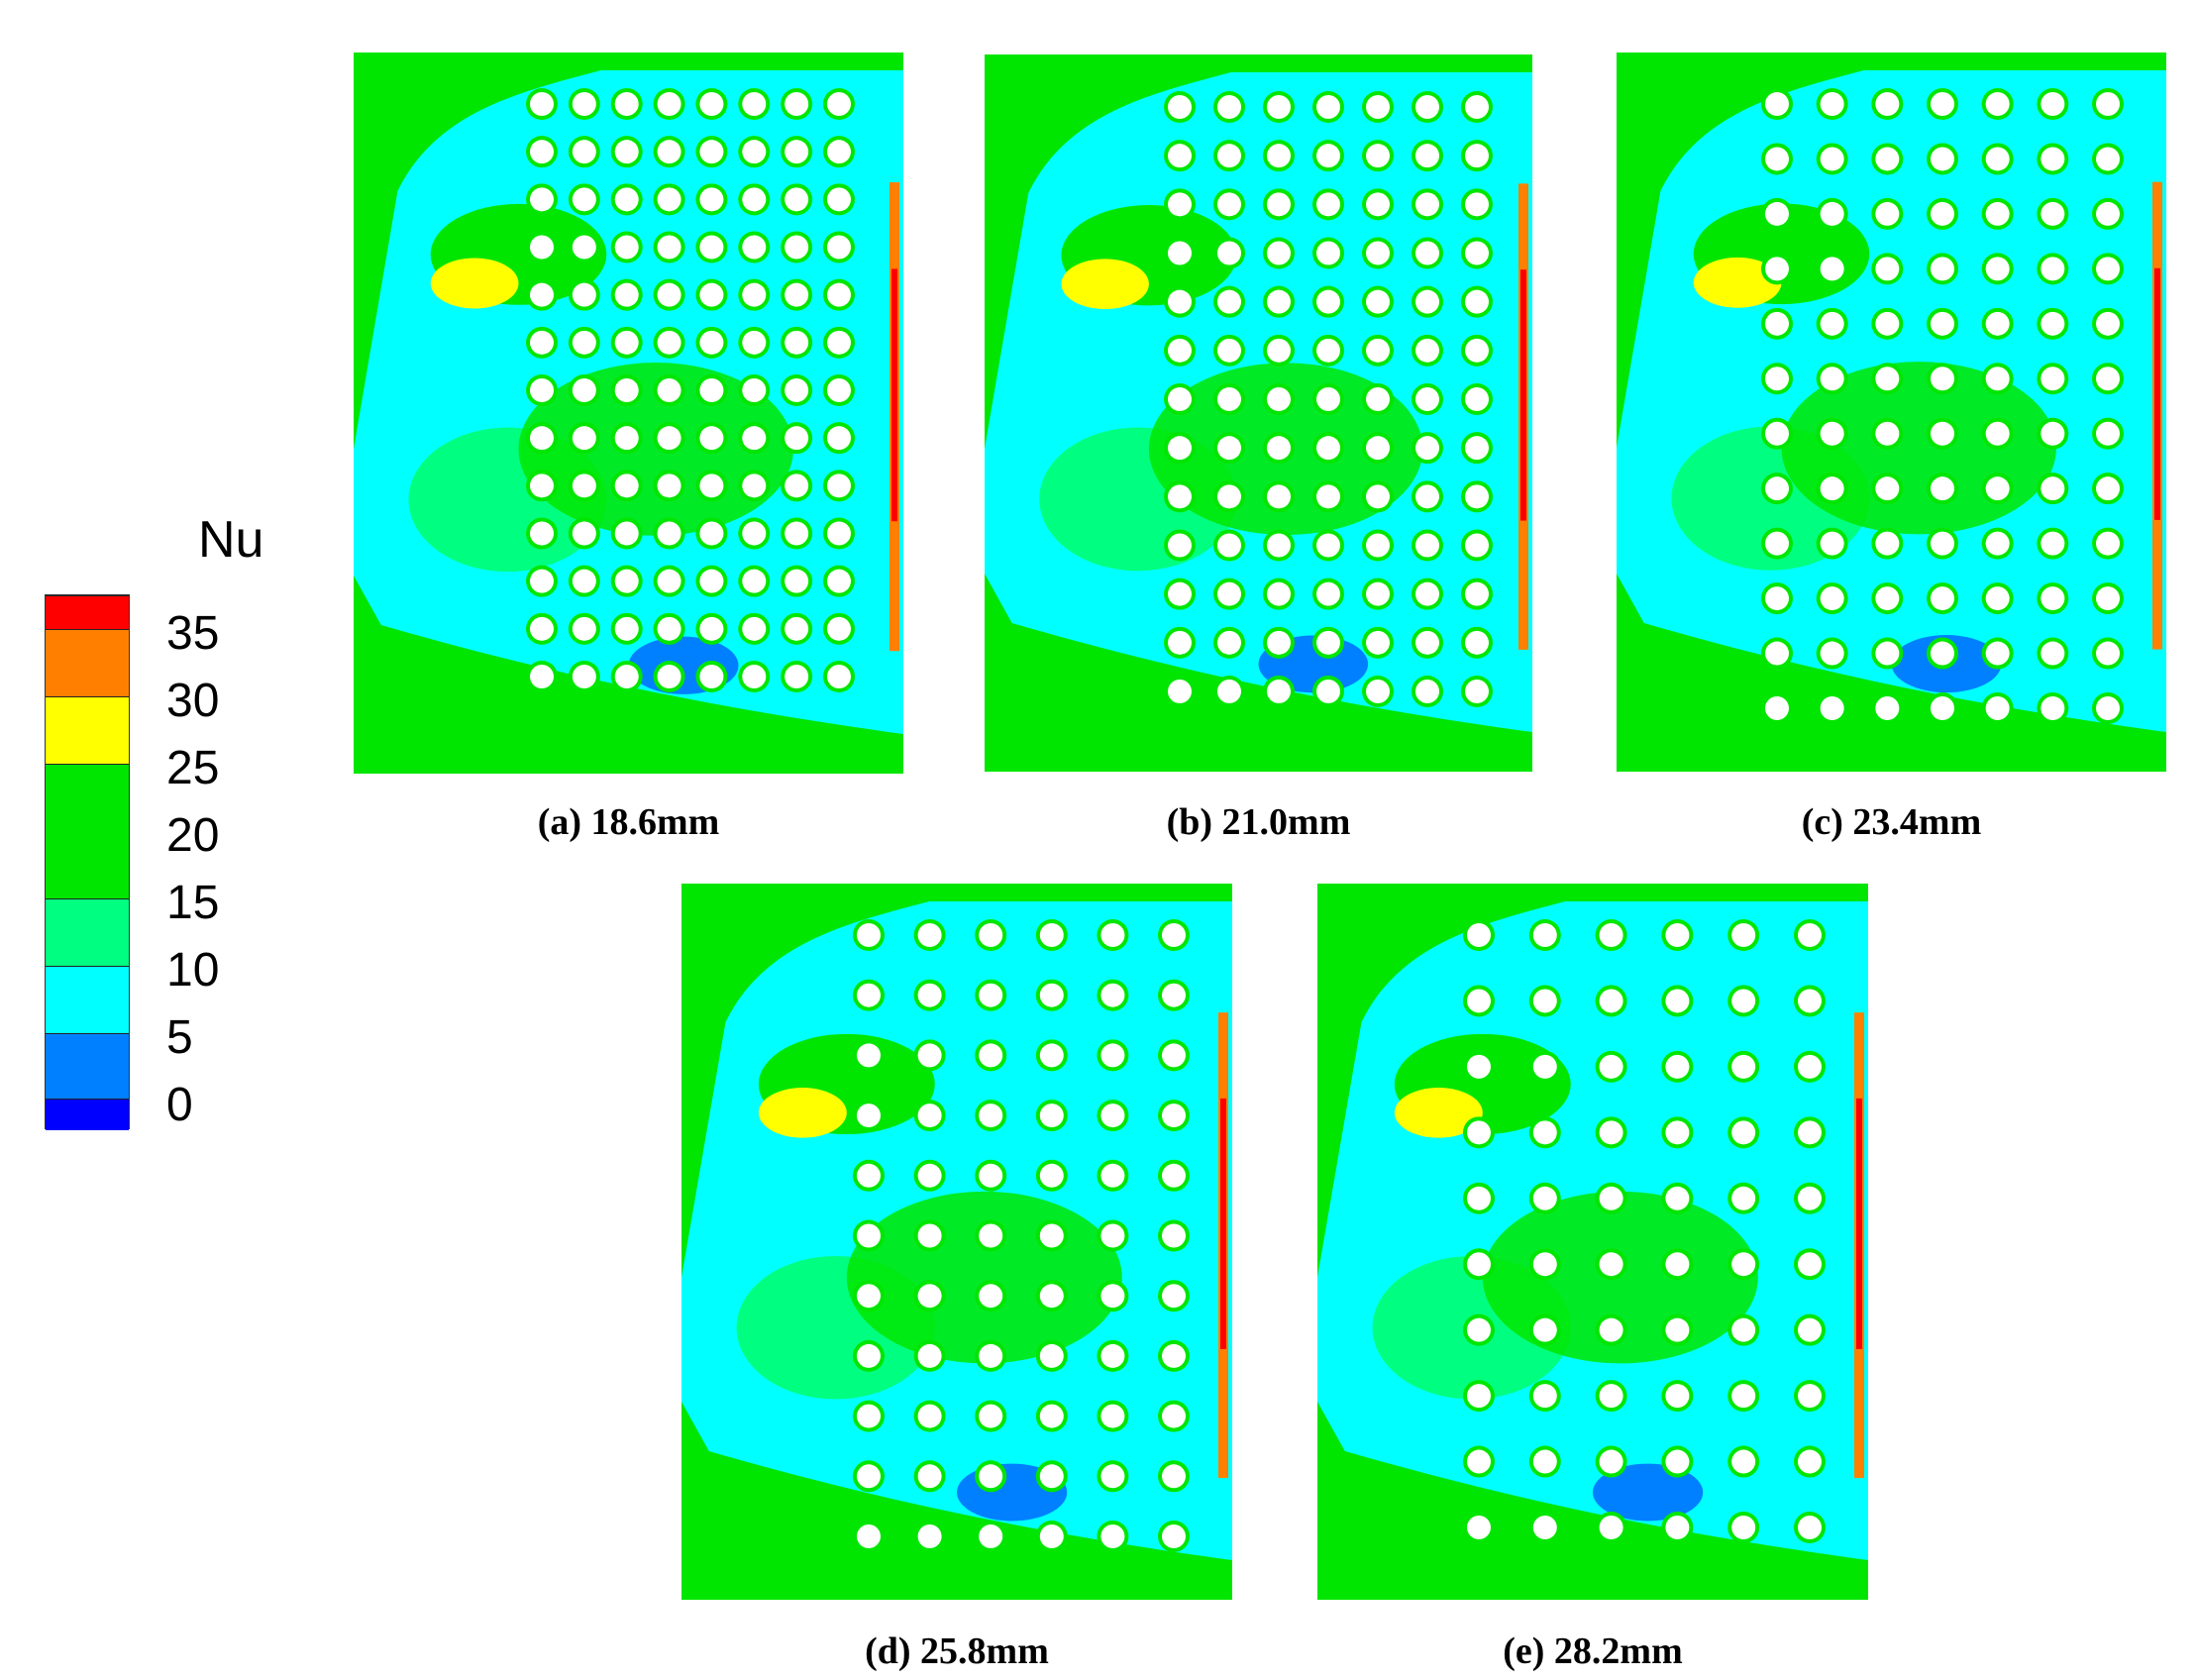 The height and width of the screenshot is (1680, 2196). Describe the element at coordinates (1258, 673) in the screenshot. I see `field-region-bottom` at that location.